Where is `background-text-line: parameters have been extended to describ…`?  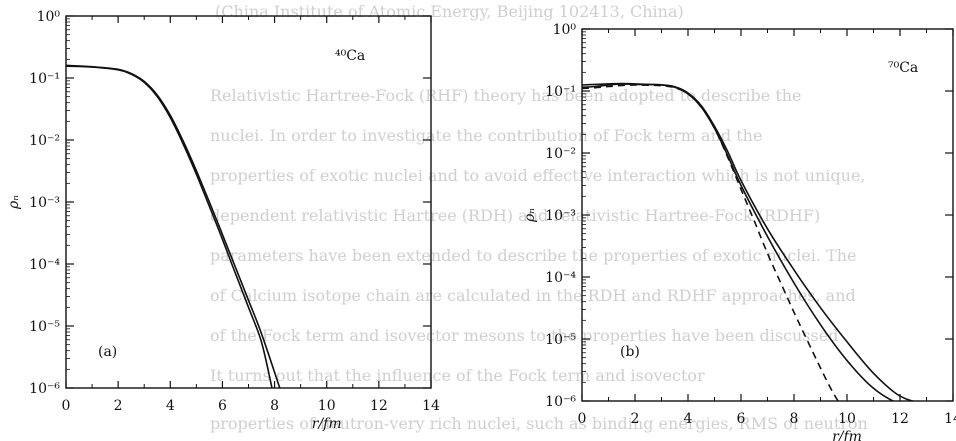
background-text-line: parameters have been extended to describ… is located at coordinates (533, 255).